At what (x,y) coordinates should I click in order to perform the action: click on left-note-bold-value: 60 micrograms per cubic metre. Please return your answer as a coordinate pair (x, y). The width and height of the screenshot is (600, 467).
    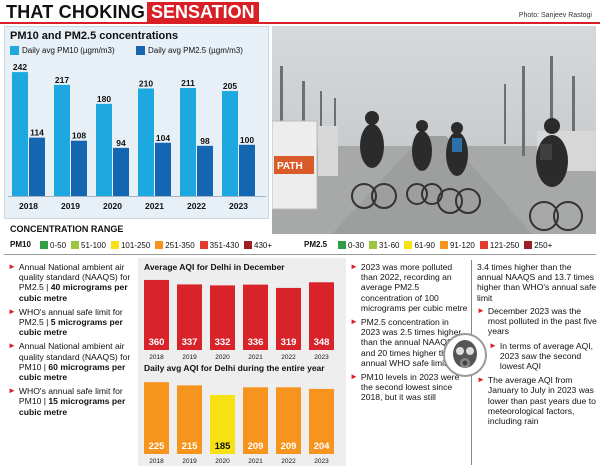
    Looking at the image, I should click on (72, 372).